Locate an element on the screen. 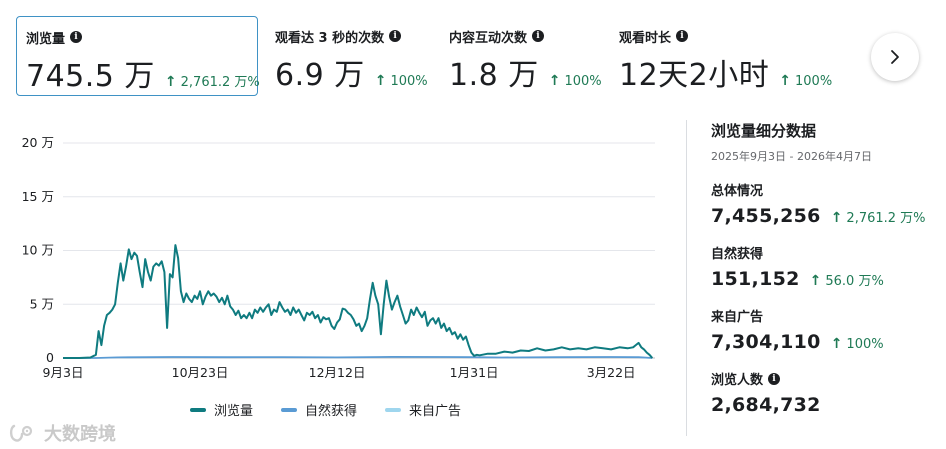  legend-item-organic: 自然获得 is located at coordinates (319, 409).